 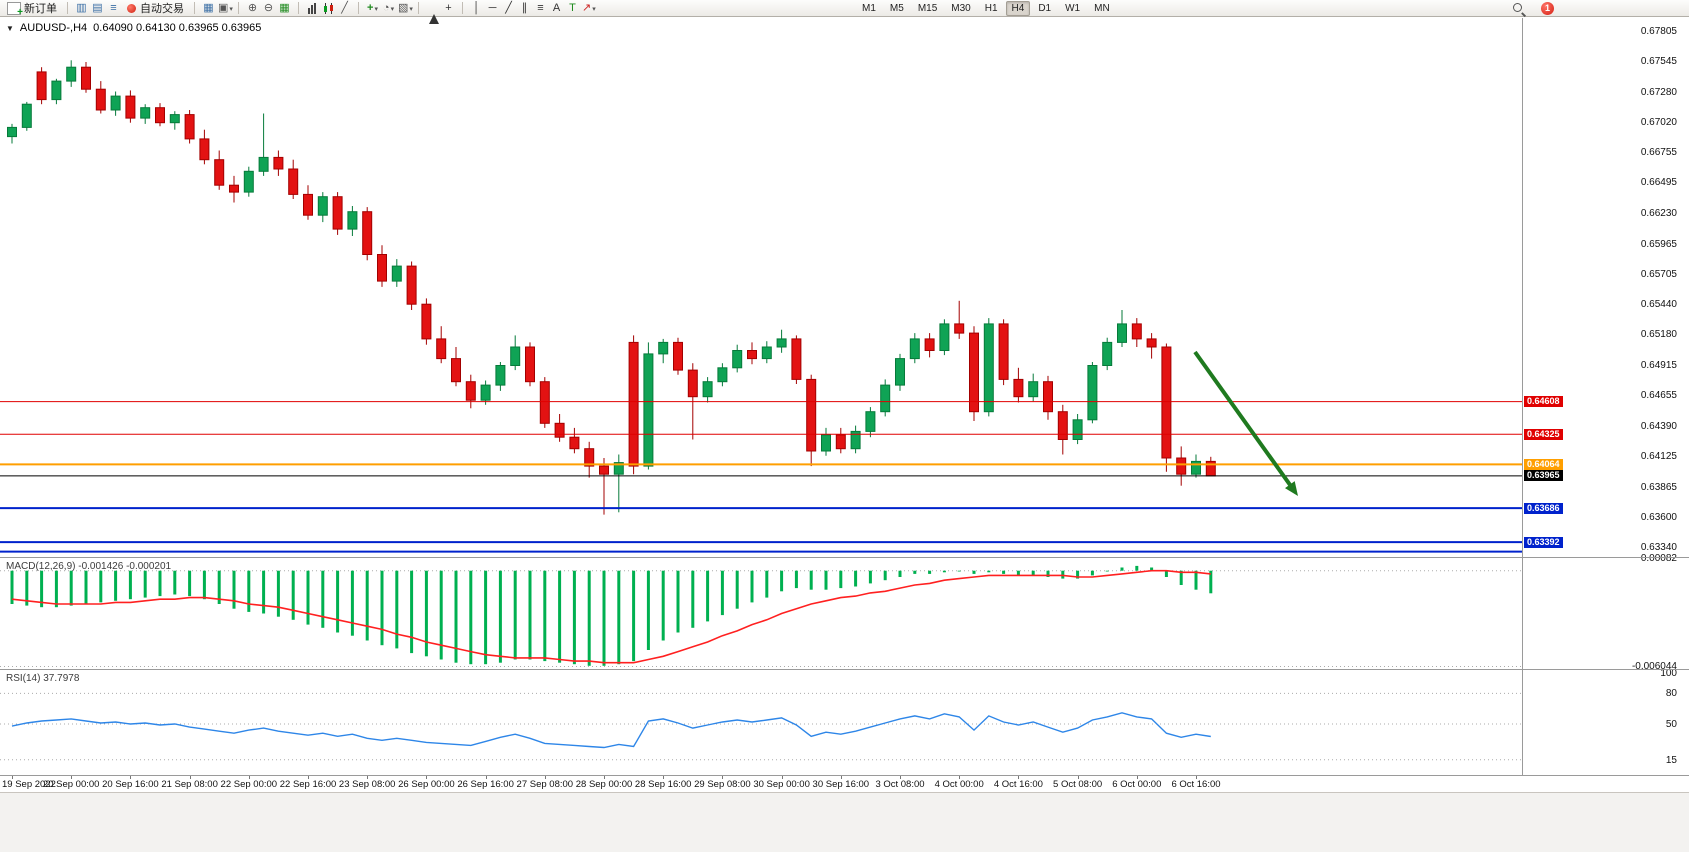 What do you see at coordinates (663, 784) in the screenshot?
I see `time-axis-label: 28 Sep 16:00` at bounding box center [663, 784].